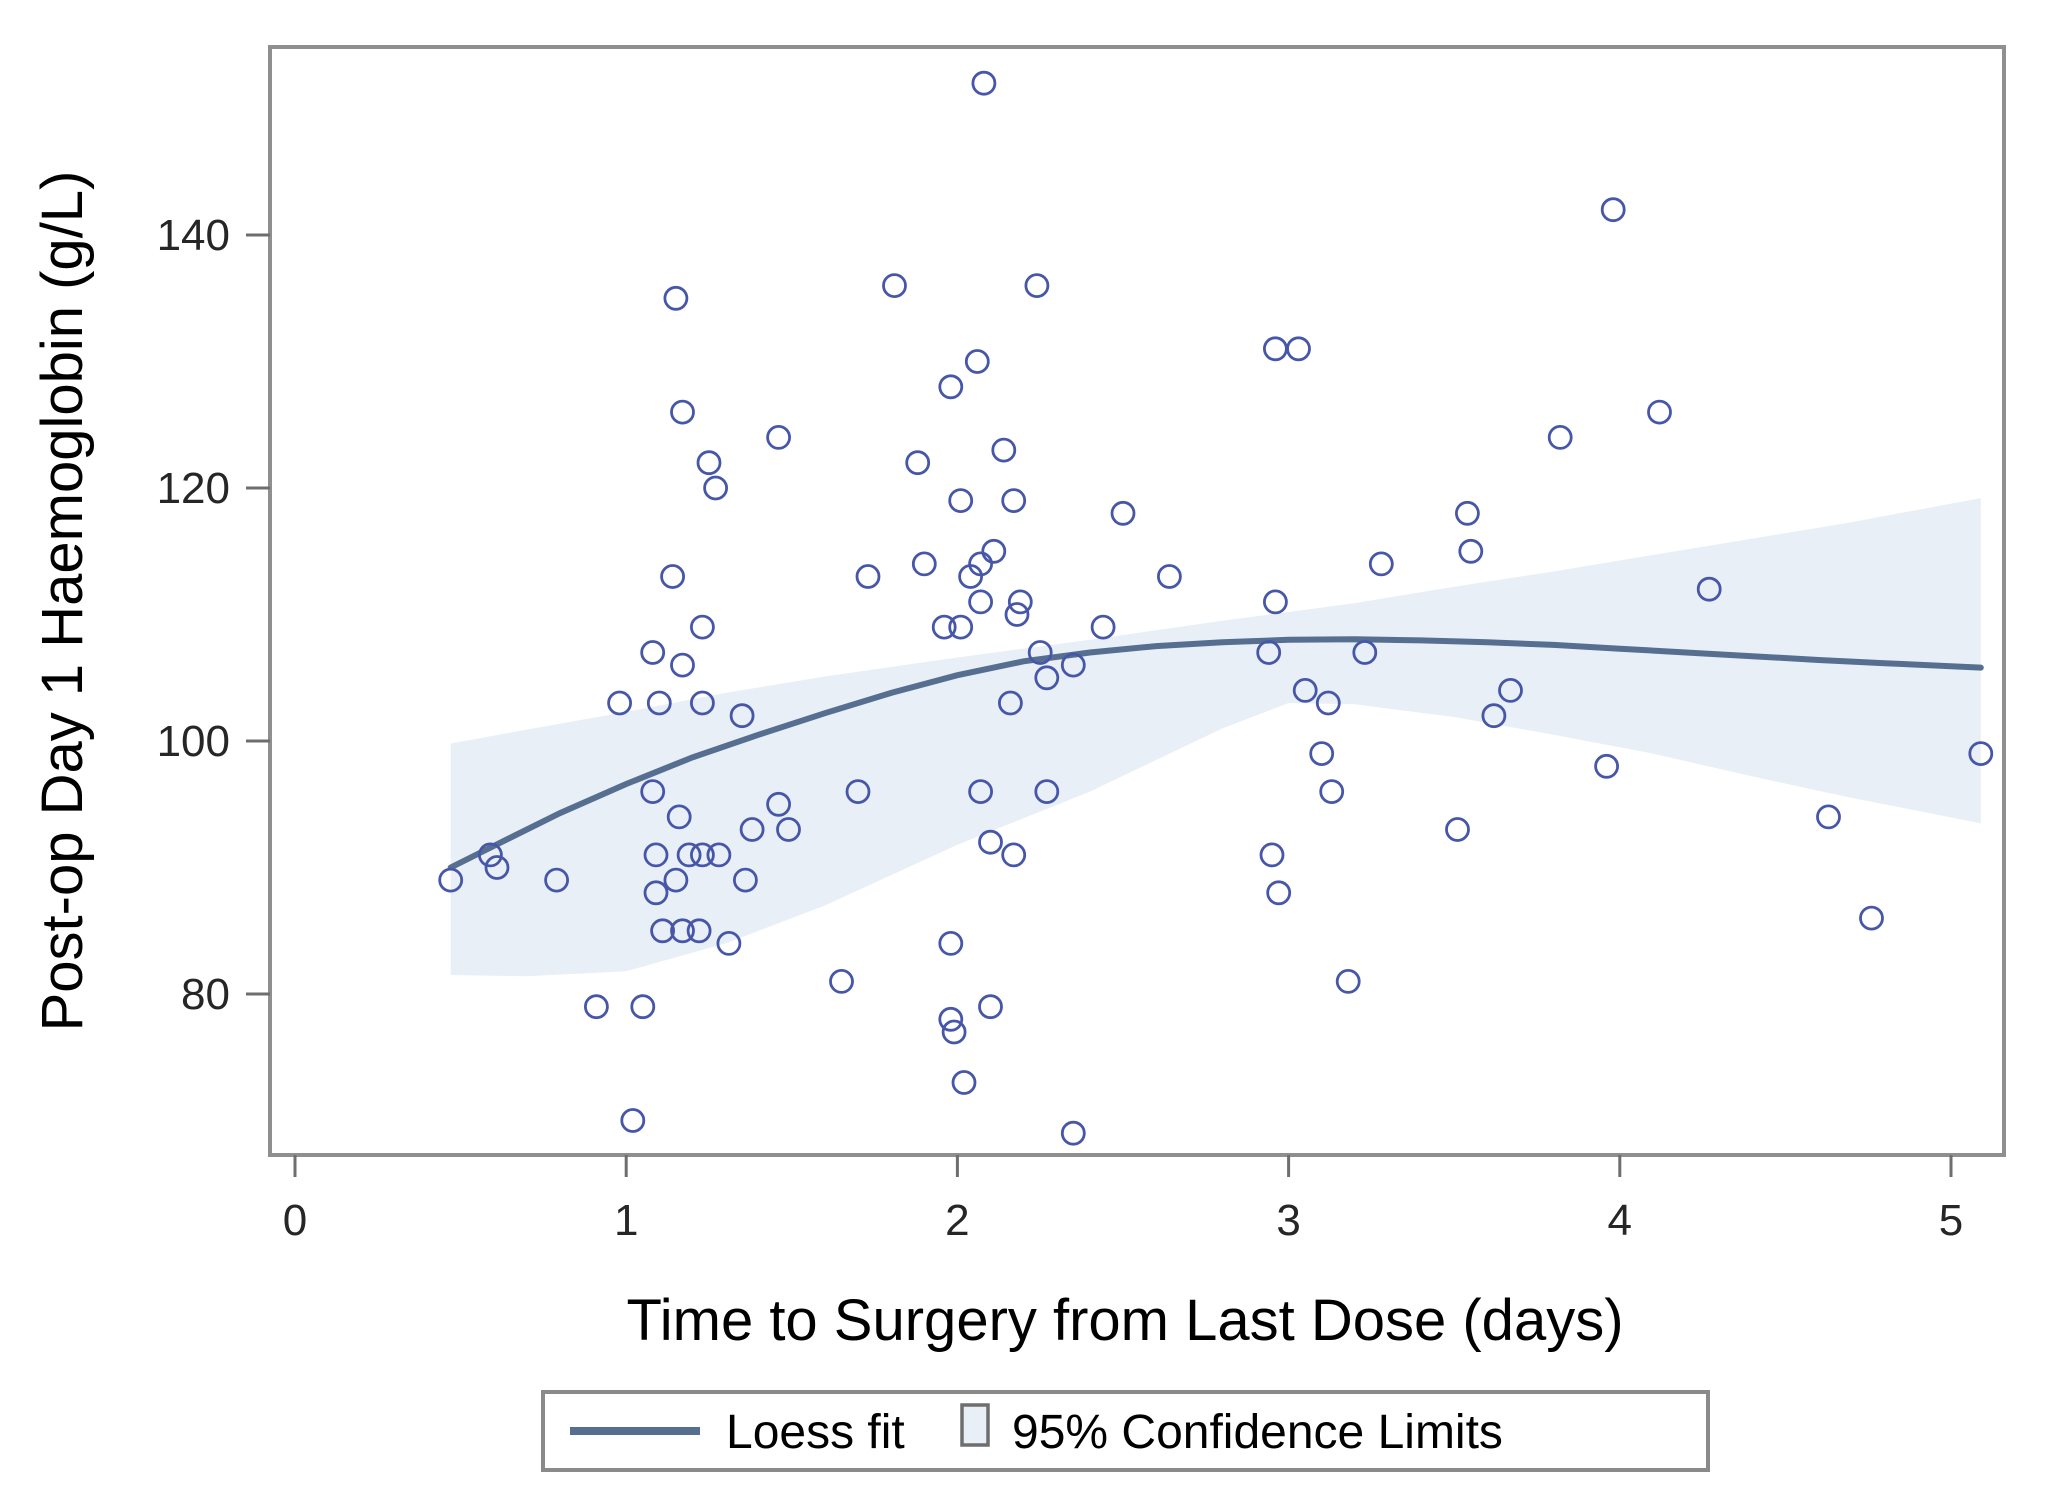 This screenshot has width=2052, height=1509. What do you see at coordinates (1620, 1220) in the screenshot?
I see `x-tick-label: 4` at bounding box center [1620, 1220].